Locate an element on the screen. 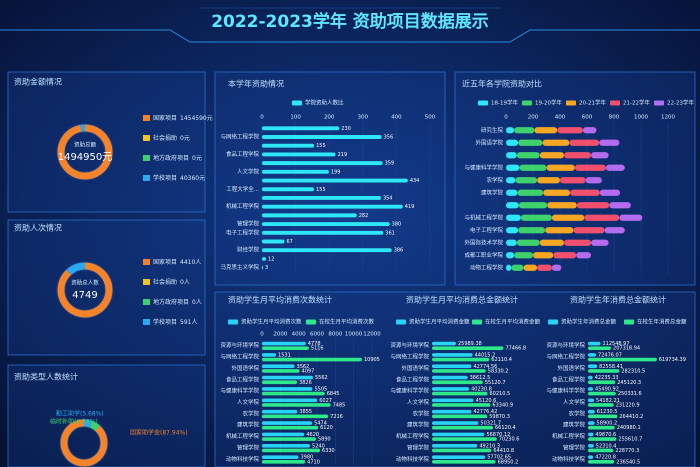 The height and width of the screenshot is (467, 700). legend-text: 在校生年消费总金额 is located at coordinates (662, 322).